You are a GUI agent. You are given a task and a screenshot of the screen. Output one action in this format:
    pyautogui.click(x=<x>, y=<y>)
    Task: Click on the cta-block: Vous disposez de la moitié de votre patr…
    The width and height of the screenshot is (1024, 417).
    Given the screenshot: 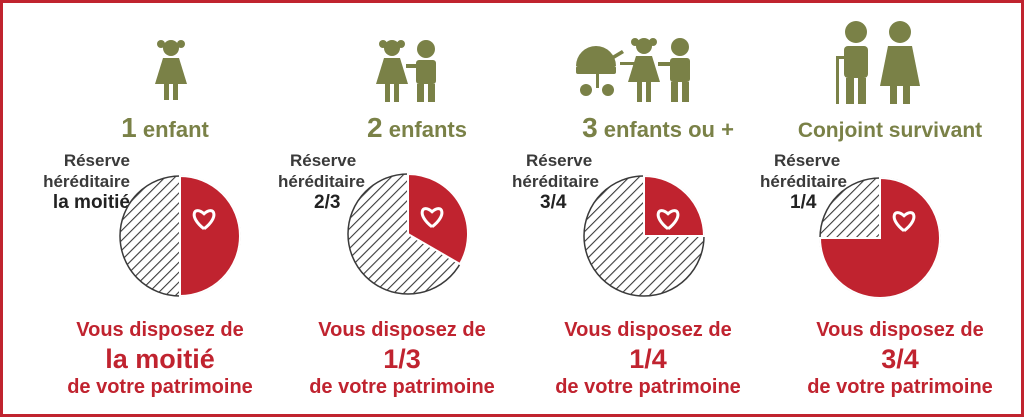 What is the action you would take?
    pyautogui.click(x=160, y=358)
    